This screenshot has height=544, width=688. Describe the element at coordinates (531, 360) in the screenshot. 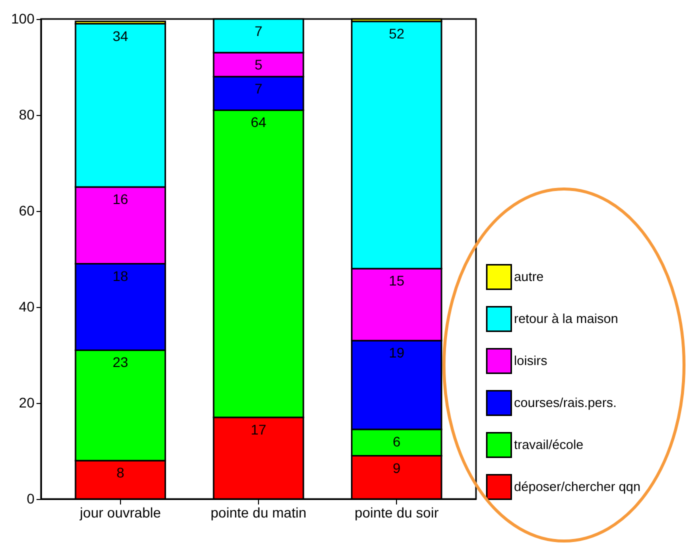

I see `legend-label: loisirs` at that location.